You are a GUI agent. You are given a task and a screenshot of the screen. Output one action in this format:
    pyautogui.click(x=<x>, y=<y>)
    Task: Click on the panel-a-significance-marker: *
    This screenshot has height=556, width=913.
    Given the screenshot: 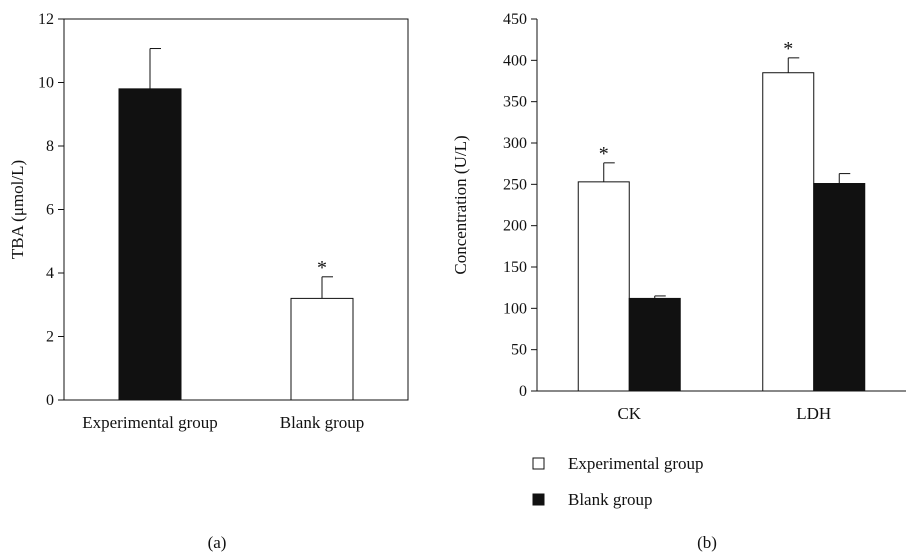 What is the action you would take?
    pyautogui.click(x=322, y=268)
    